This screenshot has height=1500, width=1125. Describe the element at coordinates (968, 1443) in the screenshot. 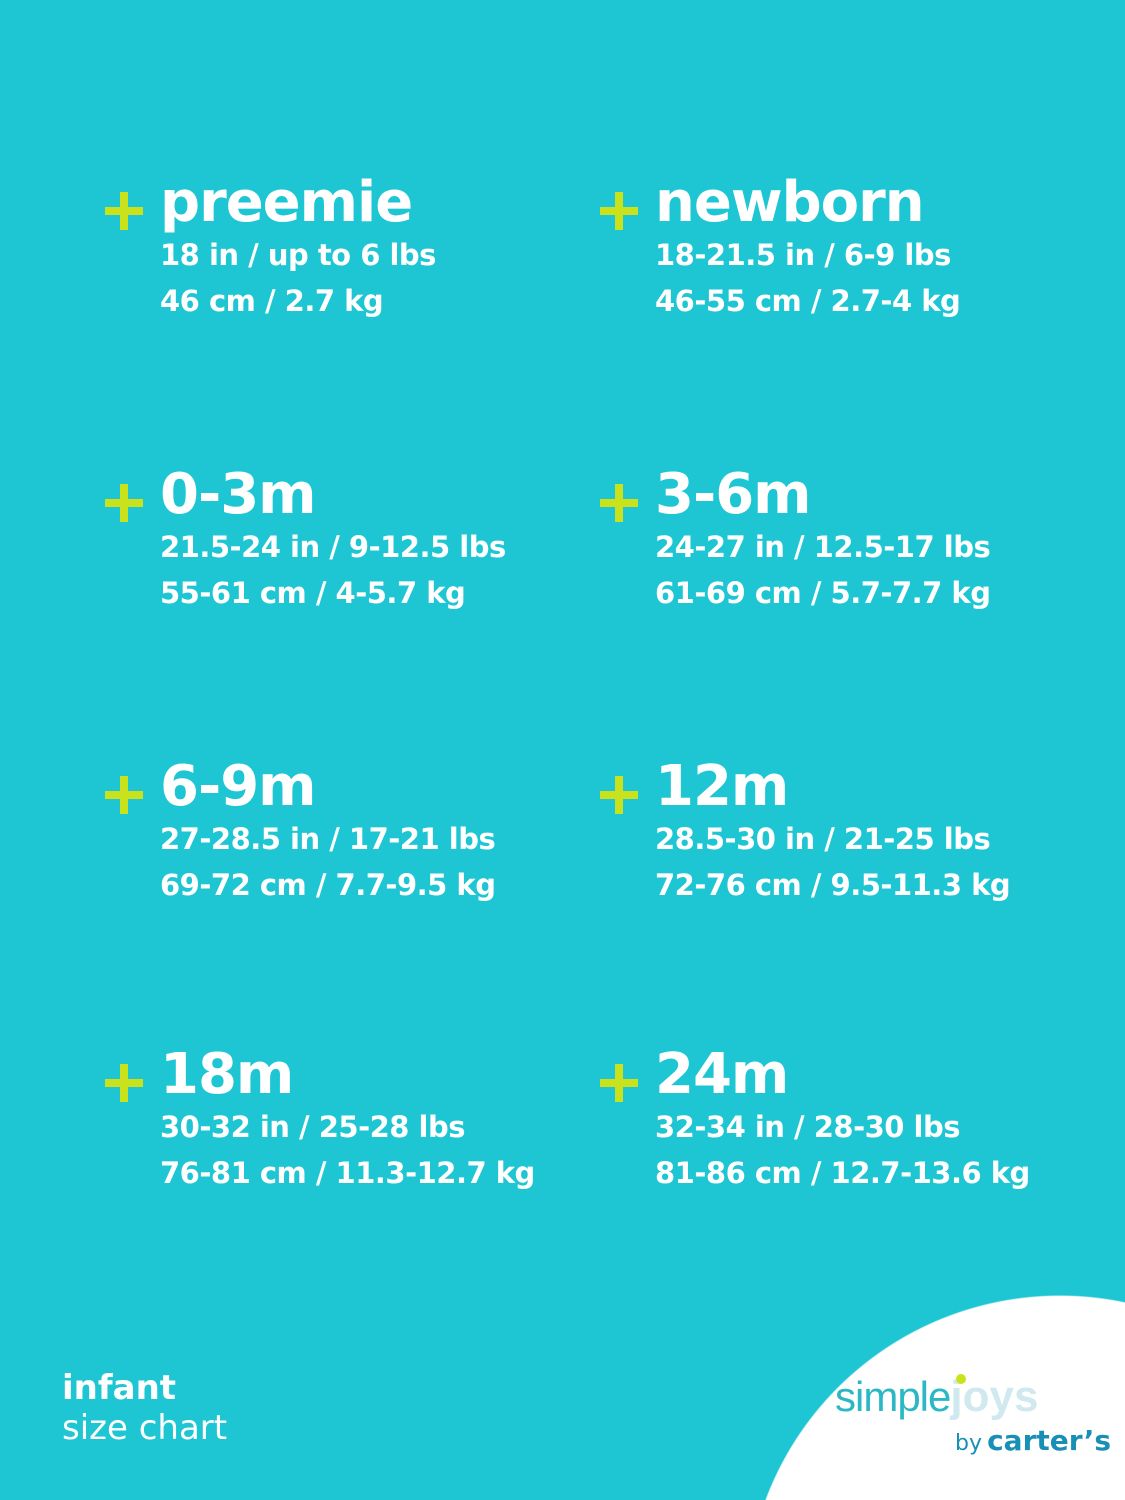

I see `logo-by: by` at that location.